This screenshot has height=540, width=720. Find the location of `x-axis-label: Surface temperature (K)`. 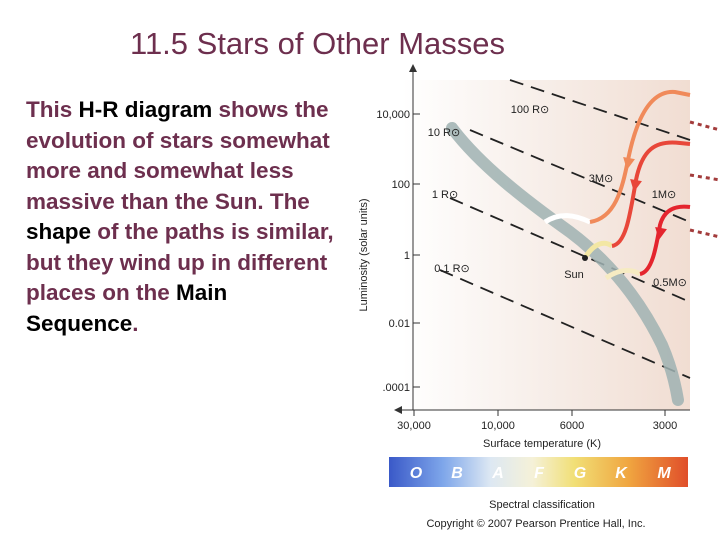

x-axis-label: Surface temperature (K) is located at coordinates (542, 444).